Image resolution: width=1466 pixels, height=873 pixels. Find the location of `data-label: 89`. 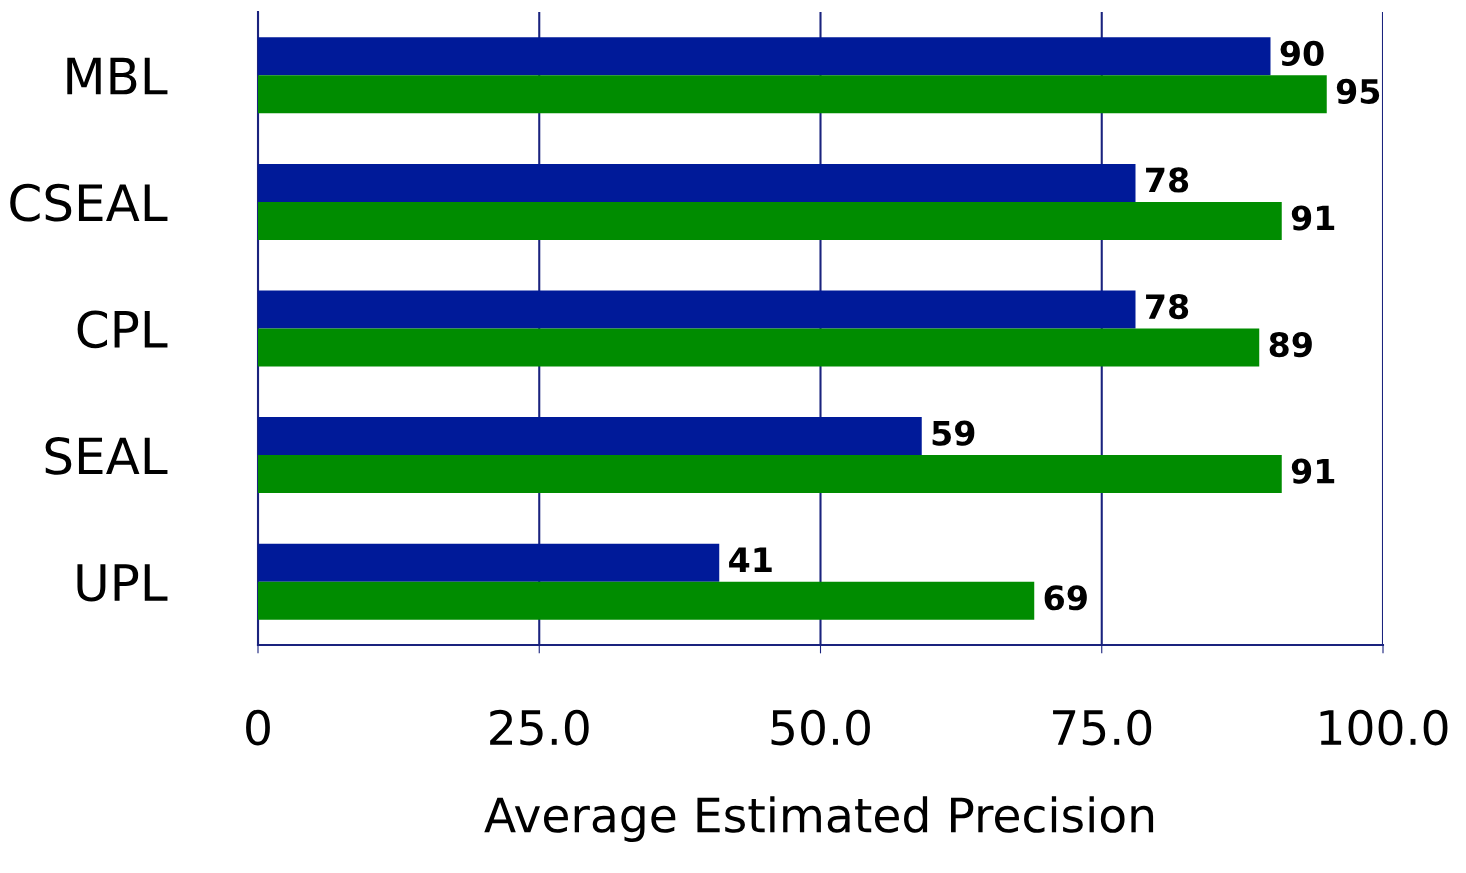

data-label: 89 is located at coordinates (1290, 344).